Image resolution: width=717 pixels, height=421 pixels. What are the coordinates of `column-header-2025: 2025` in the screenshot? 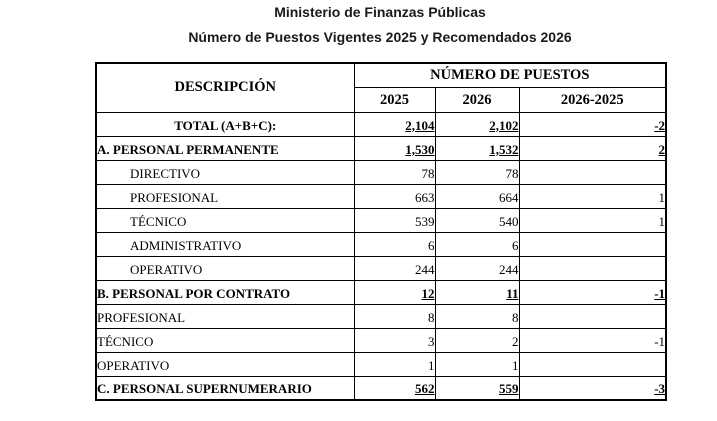 It's located at (394, 99).